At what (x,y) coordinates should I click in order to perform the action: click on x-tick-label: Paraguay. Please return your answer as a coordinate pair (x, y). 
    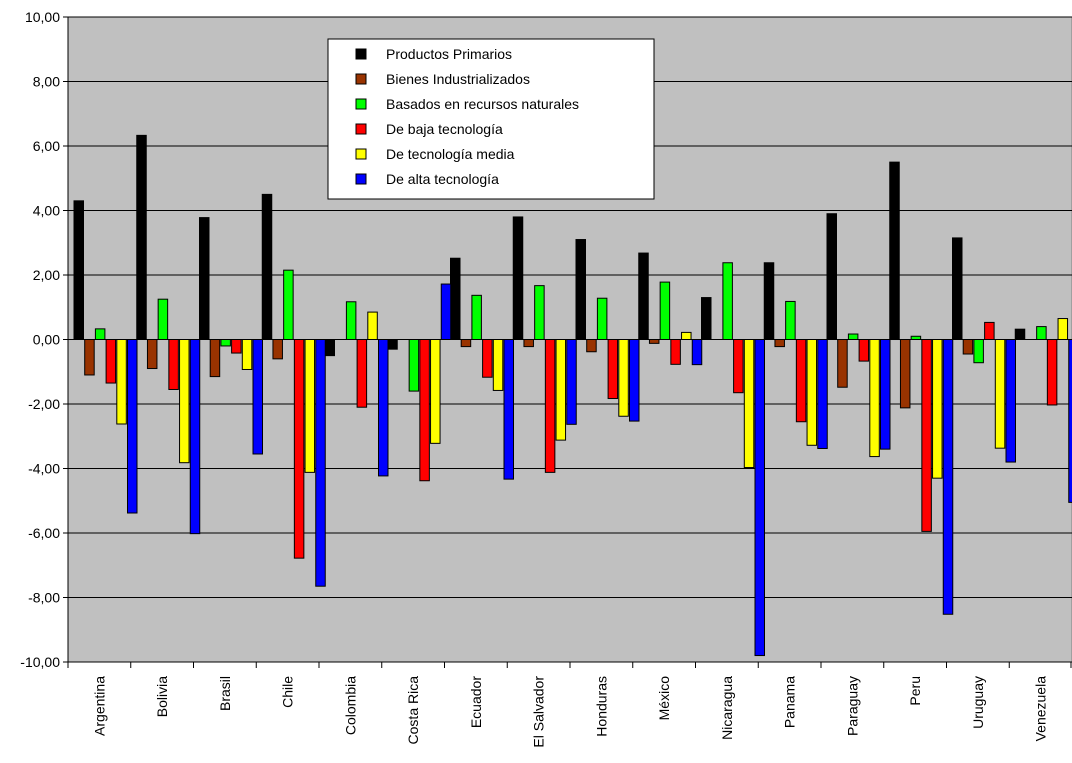
    Looking at the image, I should click on (852, 706).